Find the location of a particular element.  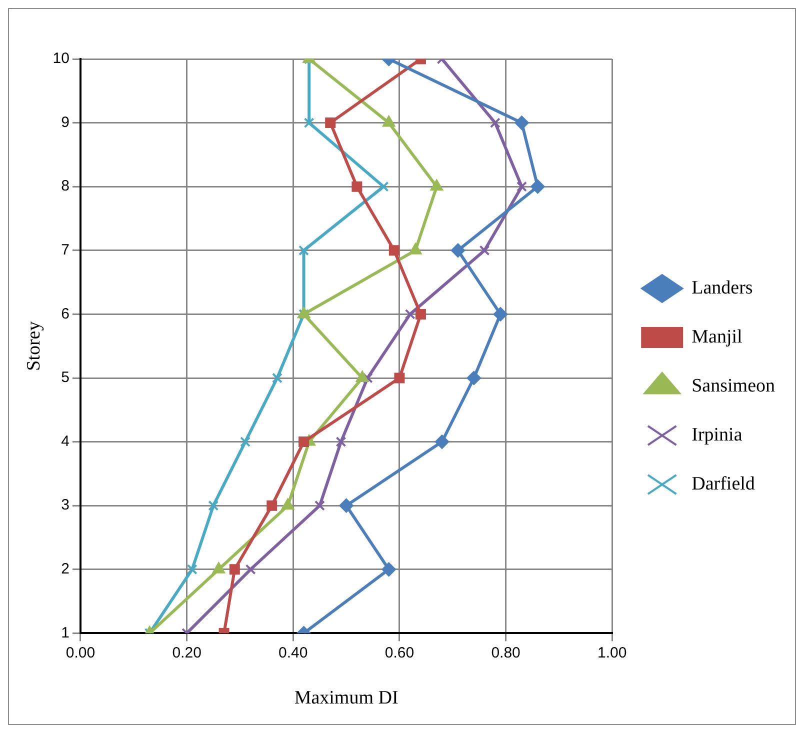

y-tick-label: 10 is located at coordinates (61, 59).